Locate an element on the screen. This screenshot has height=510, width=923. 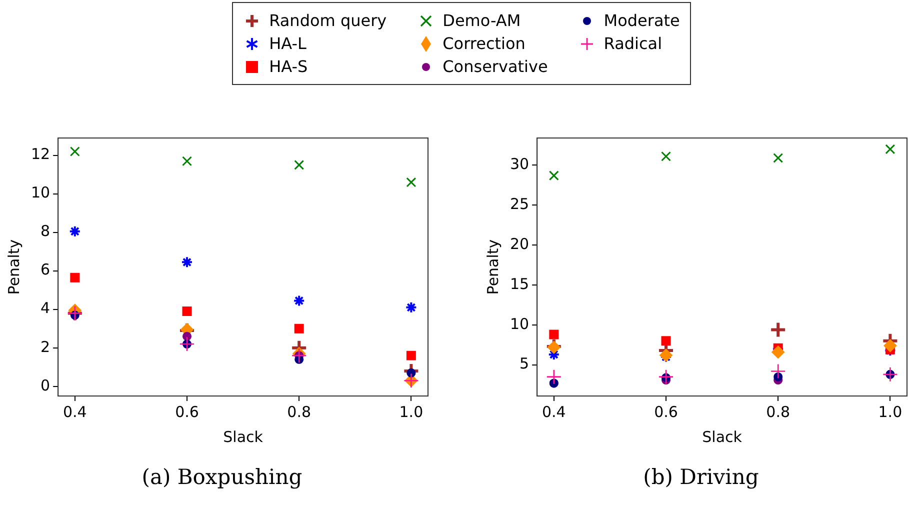
legend-label: Moderate is located at coordinates (642, 20).